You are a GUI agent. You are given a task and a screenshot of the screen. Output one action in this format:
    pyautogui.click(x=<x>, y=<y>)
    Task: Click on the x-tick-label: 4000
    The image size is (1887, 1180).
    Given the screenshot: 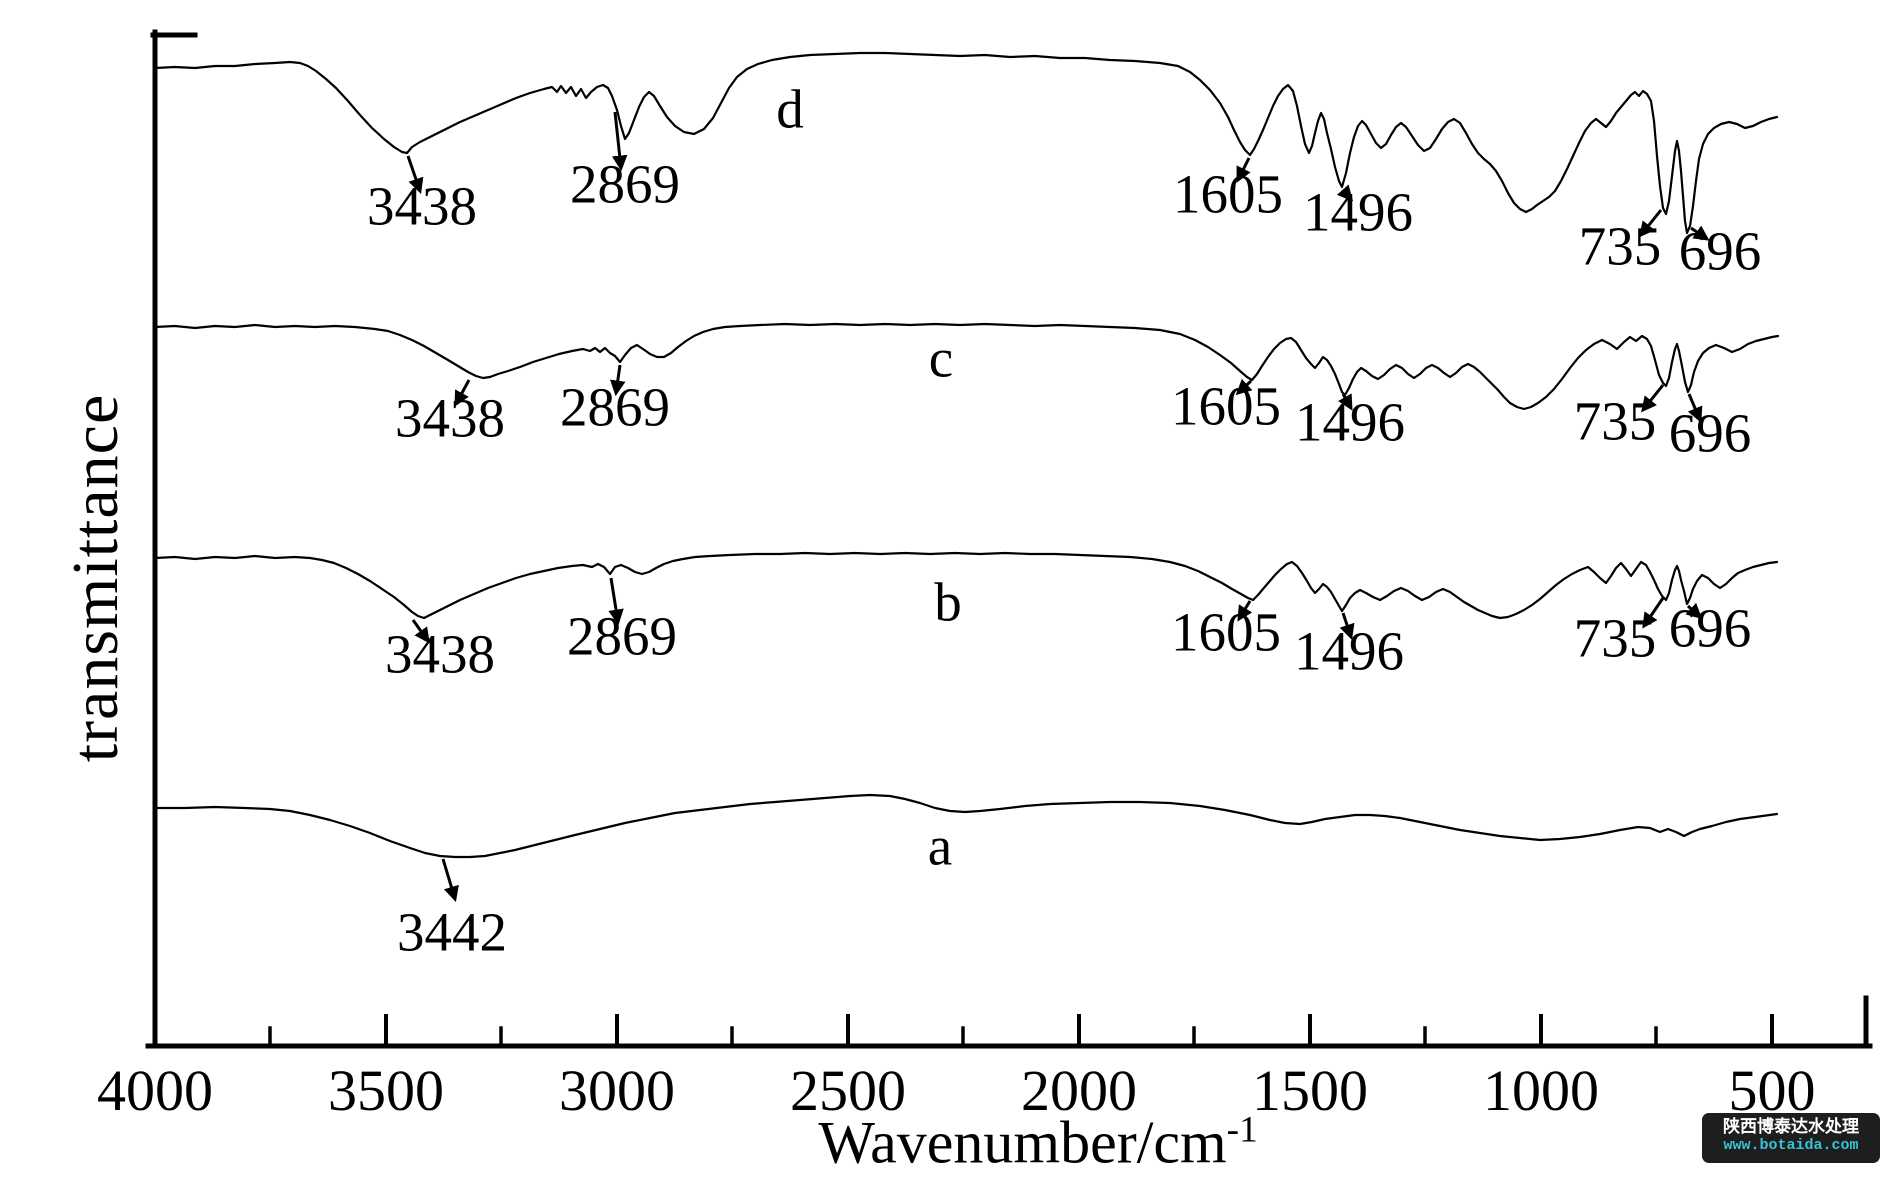 What is the action you would take?
    pyautogui.click(x=155, y=1090)
    